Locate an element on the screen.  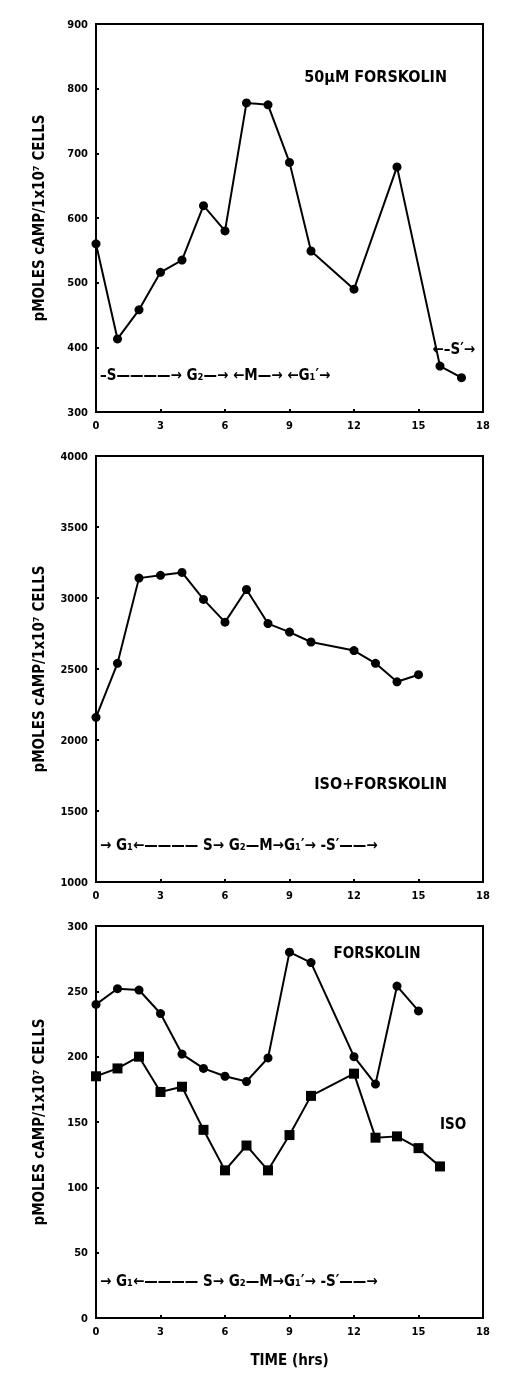
y-tick-label: 900 is located at coordinates (78, 24).